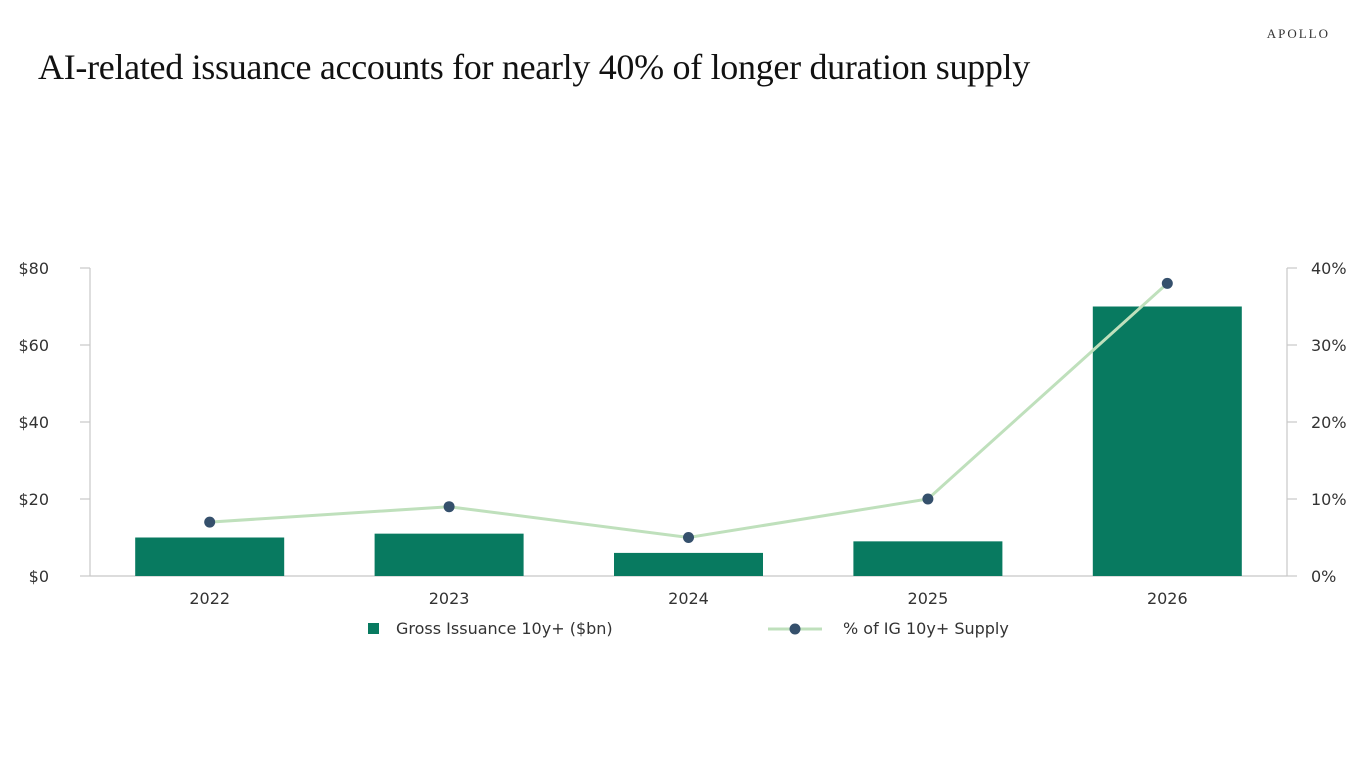  I want to click on brand-logo: APOLLO, so click(1298, 33).